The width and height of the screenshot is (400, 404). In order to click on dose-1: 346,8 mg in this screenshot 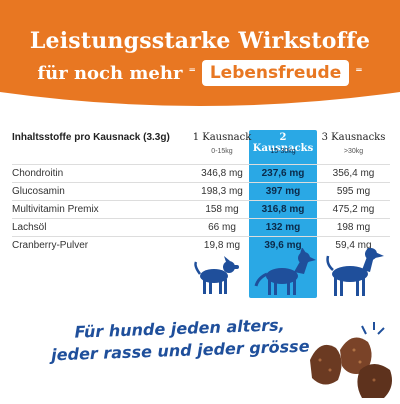, I will do `click(222, 173)`.